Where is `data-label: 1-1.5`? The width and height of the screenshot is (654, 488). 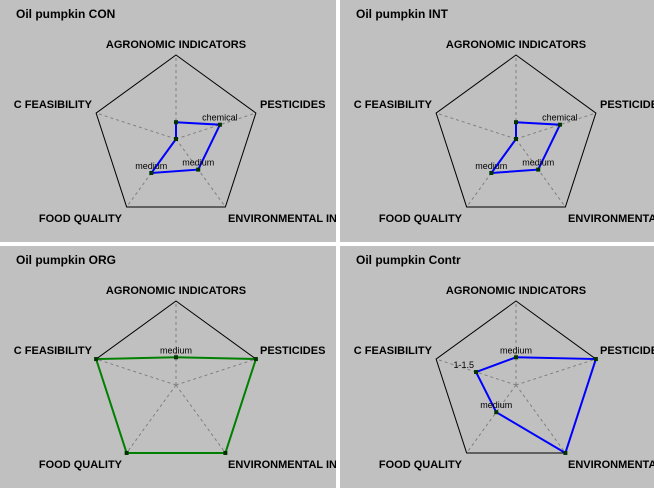
data-label: 1-1.5 is located at coordinates (464, 365).